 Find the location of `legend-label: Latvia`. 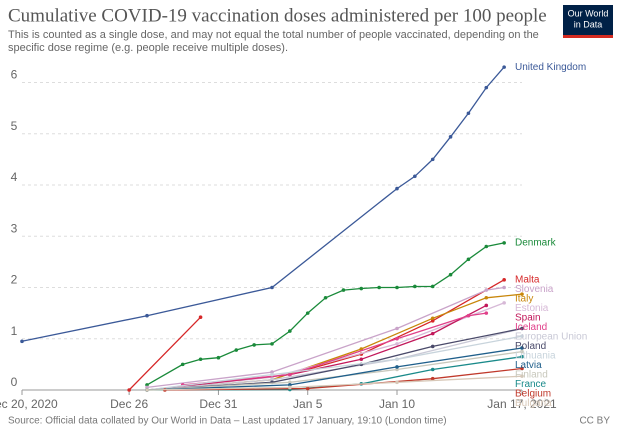

legend-label: Latvia is located at coordinates (528, 365).